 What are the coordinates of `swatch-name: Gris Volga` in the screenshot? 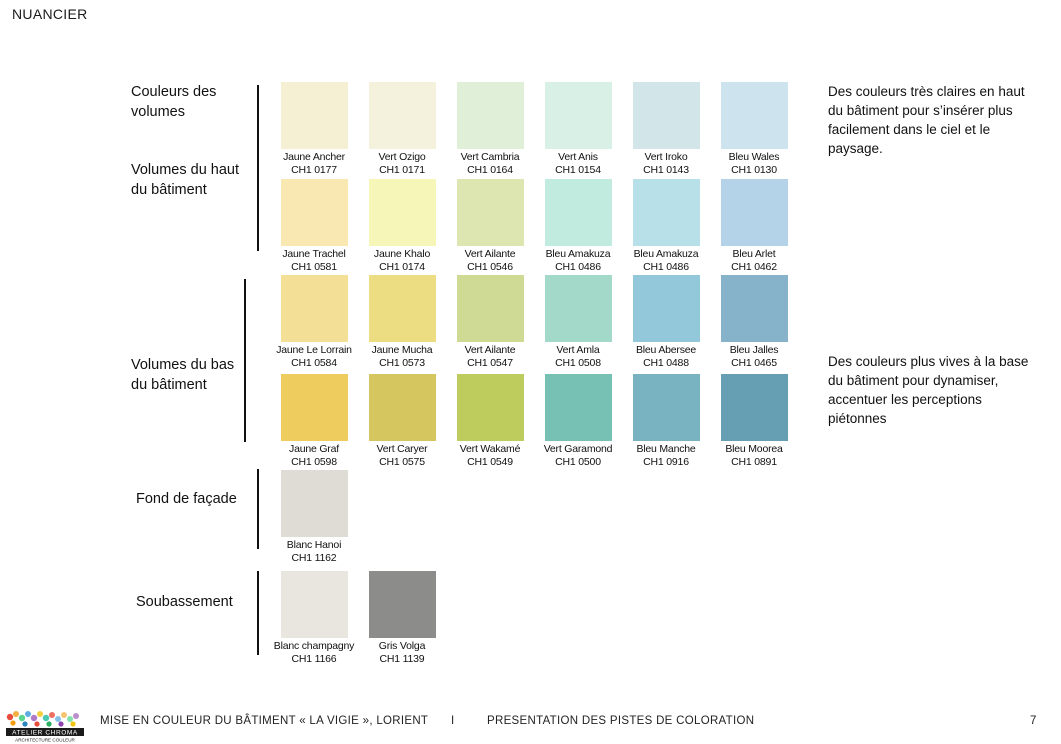 It's located at (402, 646).